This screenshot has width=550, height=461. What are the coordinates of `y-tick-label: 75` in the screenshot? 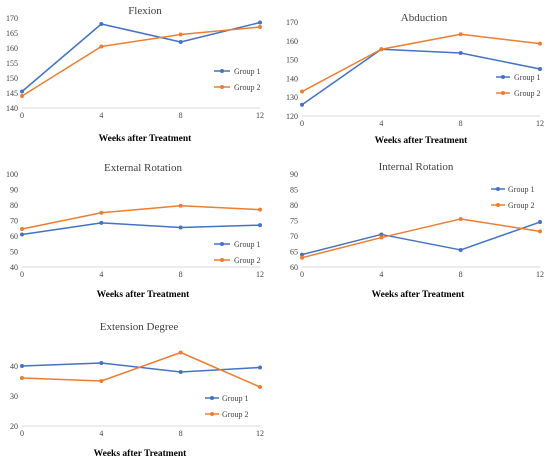 It's located at (294, 221).